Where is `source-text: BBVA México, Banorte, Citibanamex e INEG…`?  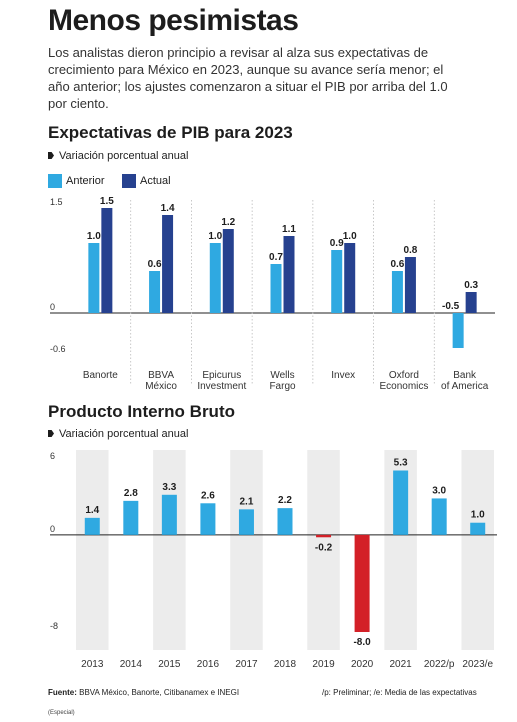 source-text: BBVA México, Banorte, Citibanamex e INEG… is located at coordinates (159, 692).